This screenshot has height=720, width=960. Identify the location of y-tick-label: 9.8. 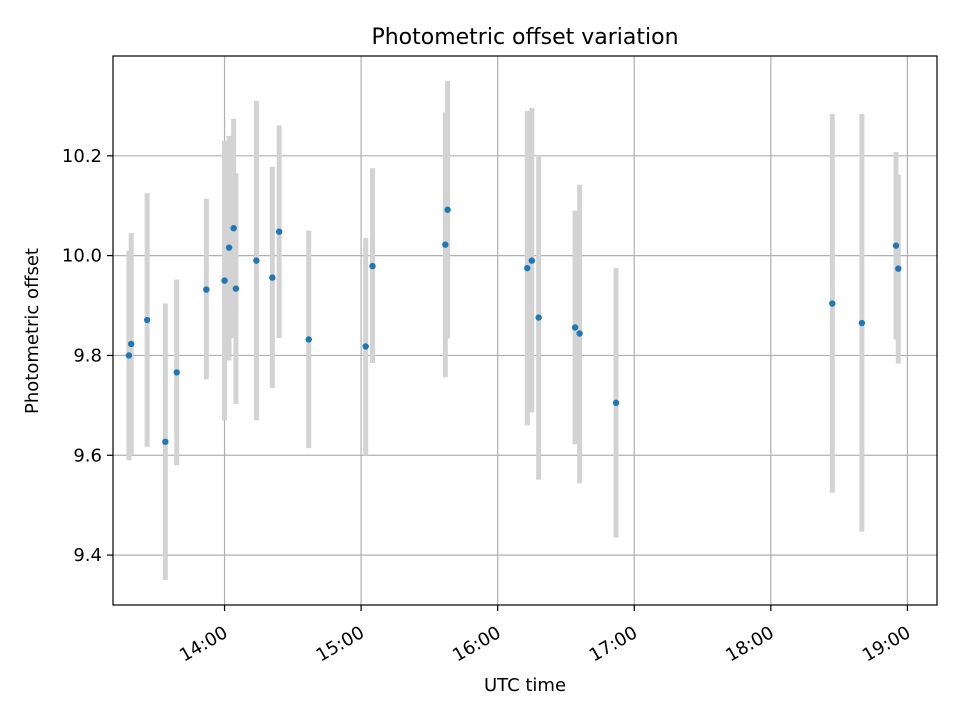
(87, 355).